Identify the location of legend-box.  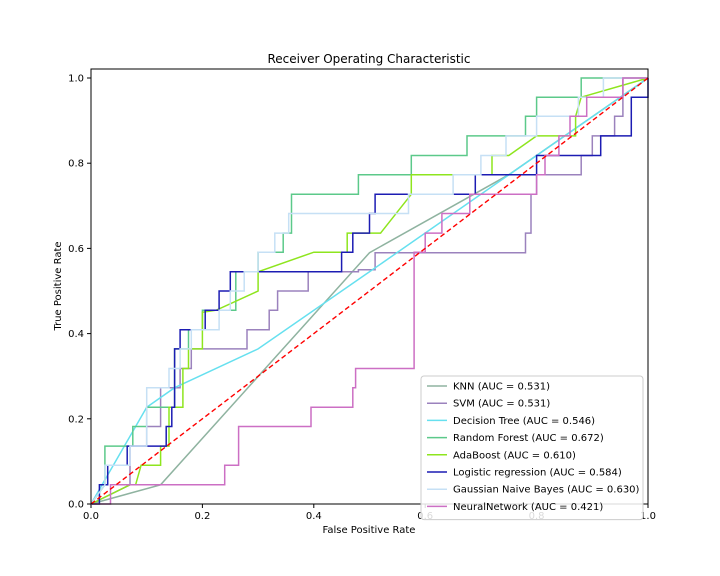
(532, 448).